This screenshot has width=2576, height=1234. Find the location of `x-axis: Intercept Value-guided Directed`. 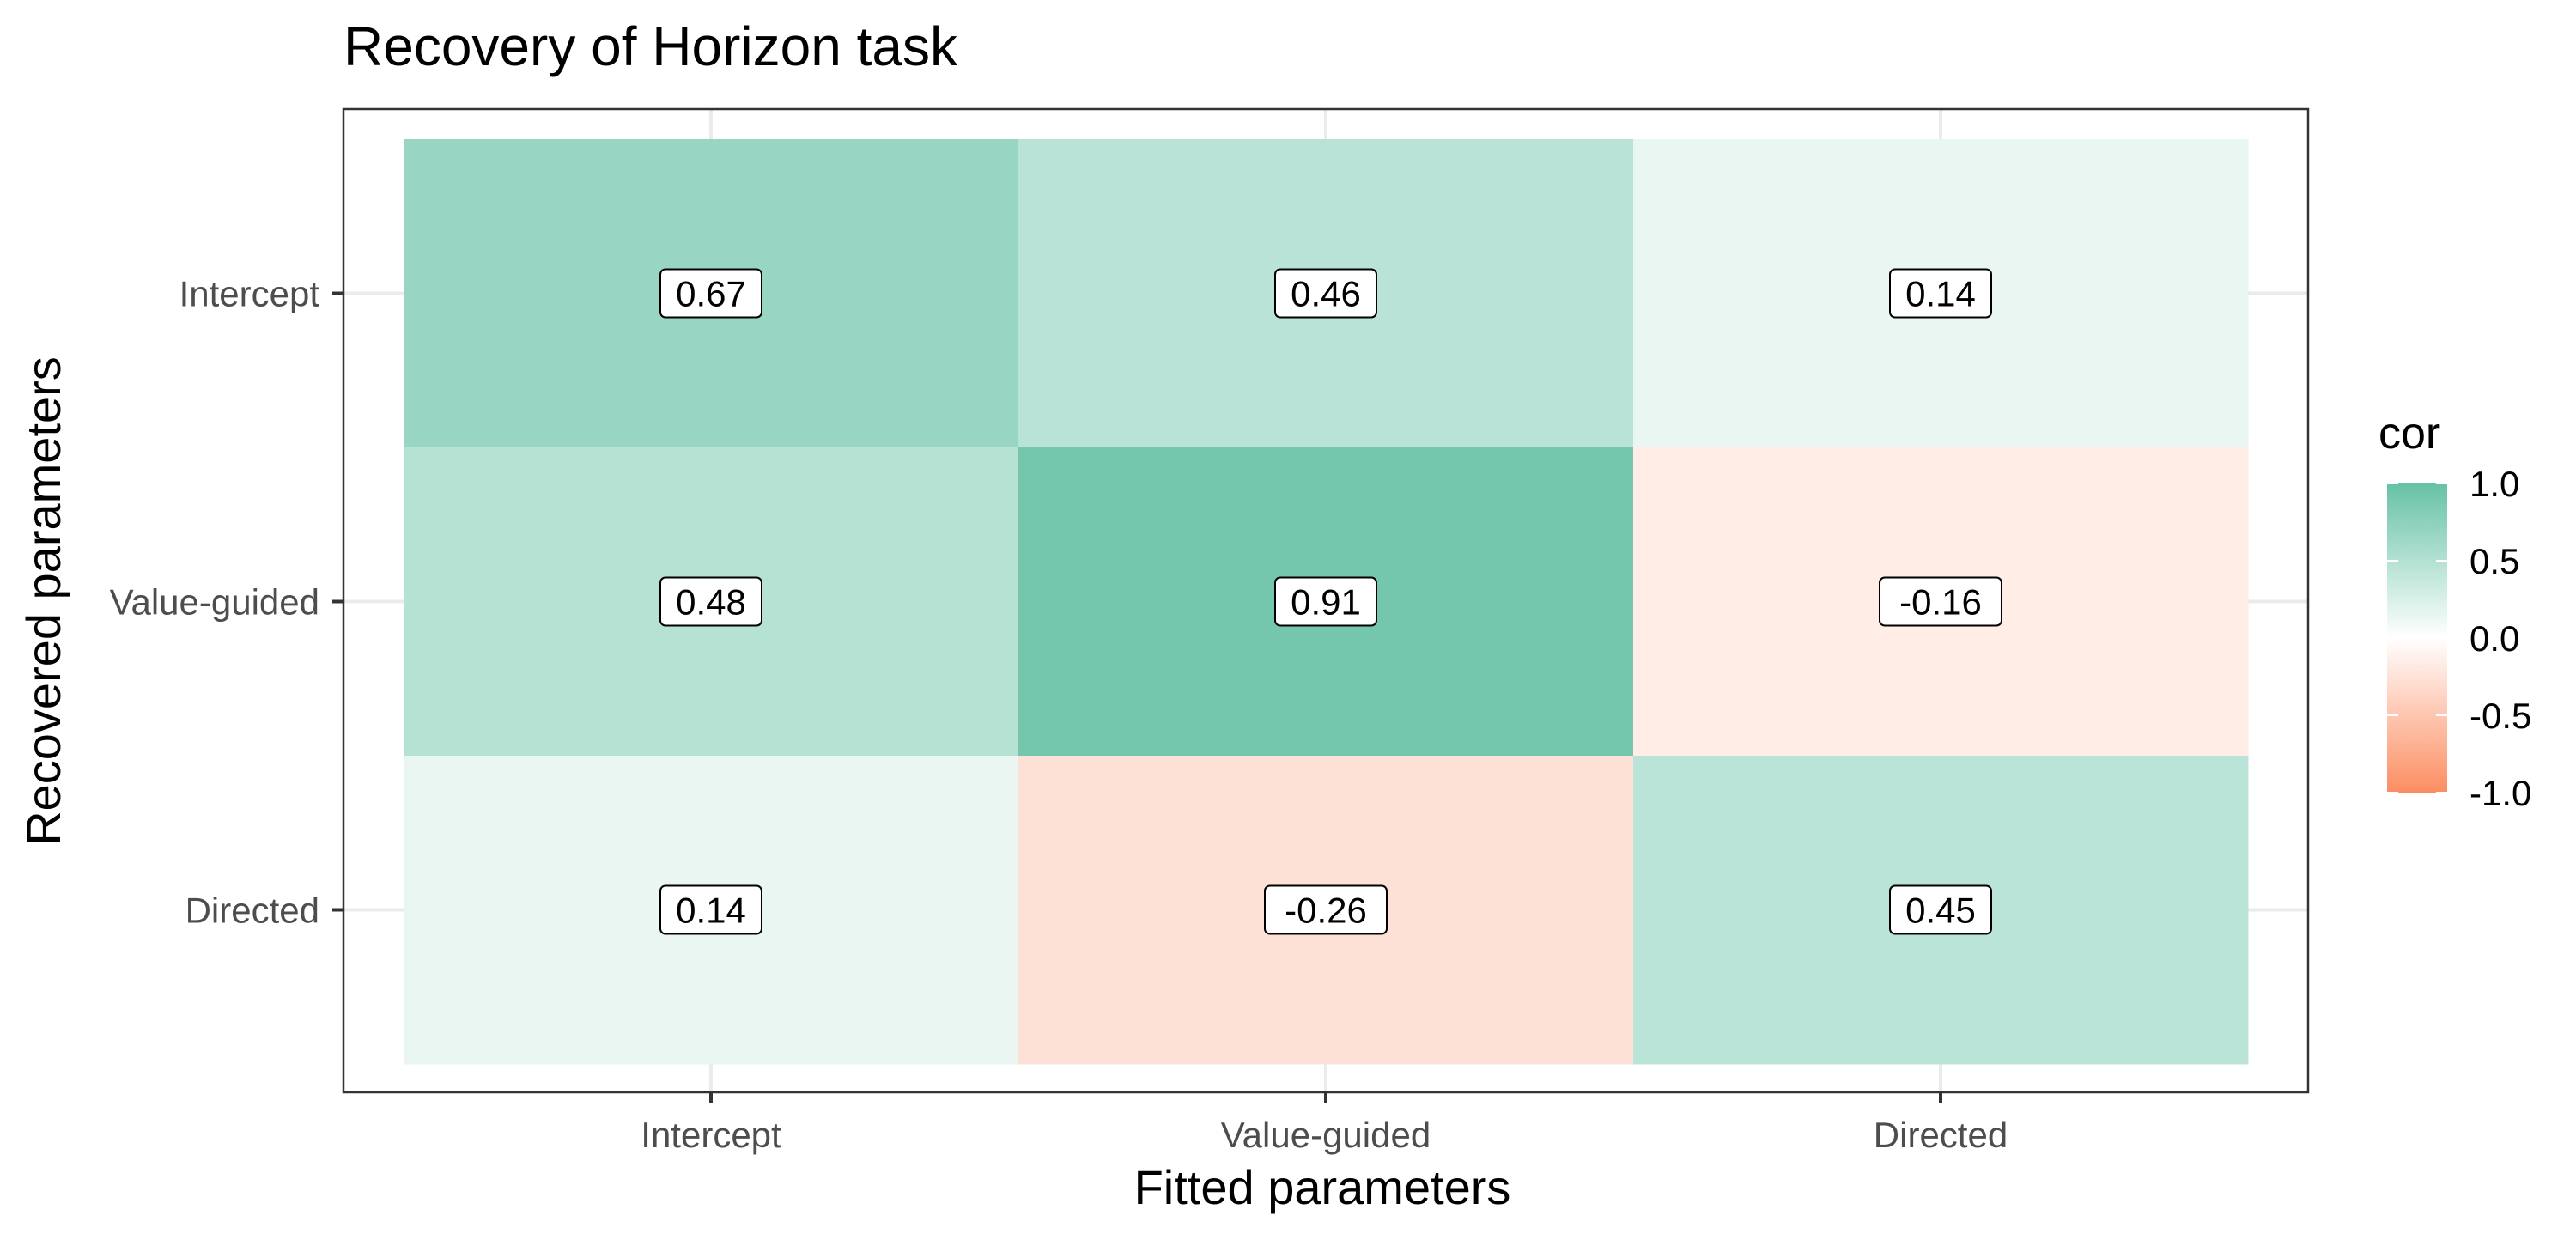

x-axis: Intercept Value-guided Directed is located at coordinates (1324, 1123).